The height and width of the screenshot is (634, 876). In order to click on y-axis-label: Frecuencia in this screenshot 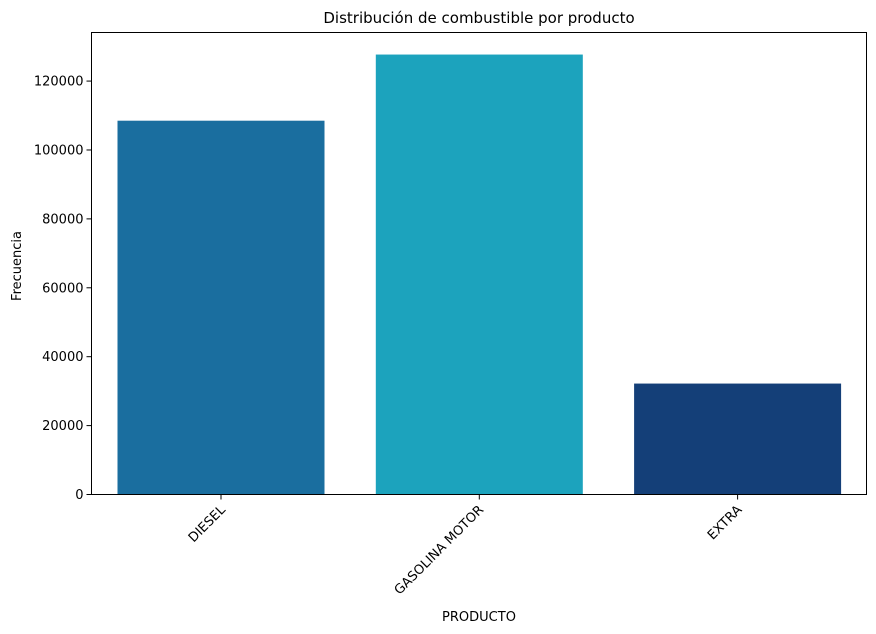, I will do `click(17, 266)`.